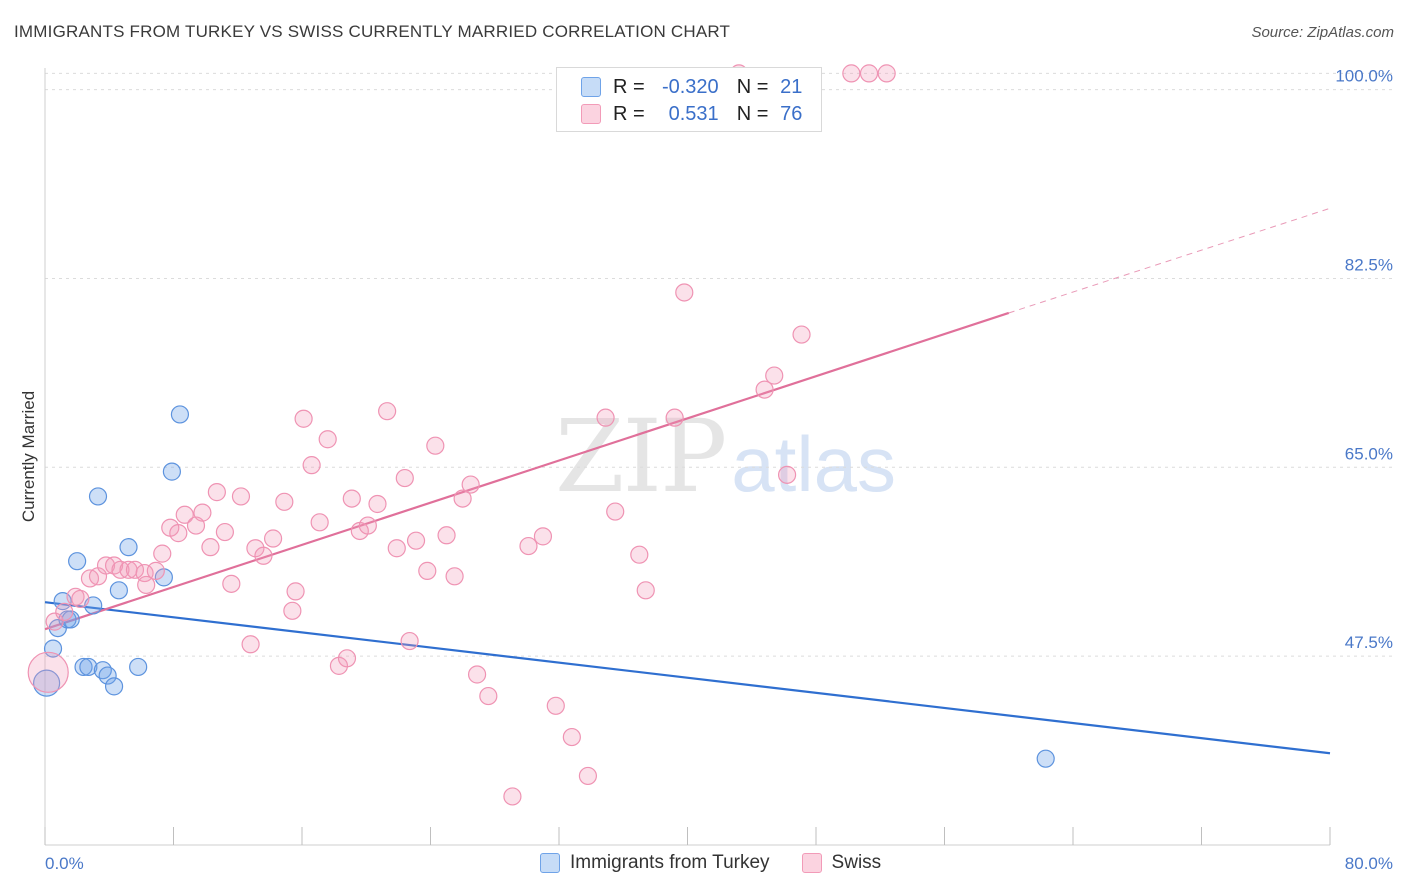 The image size is (1406, 892). Describe the element at coordinates (1169, 260) in the screenshot. I see `swiss-trend-extension` at that location.